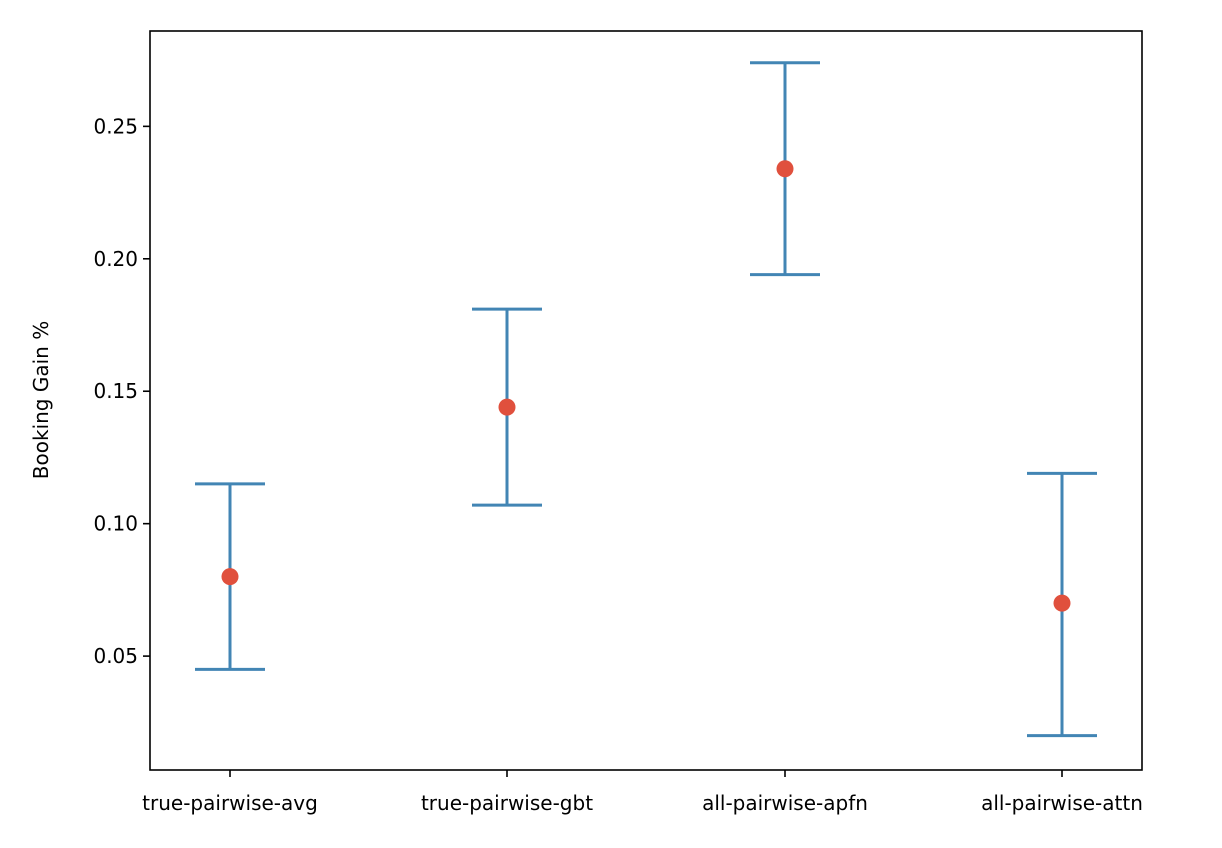 Image resolution: width=1222 pixels, height=848 pixels. I want to click on x-tick-label: true-pairwise-avg, so click(230, 803).